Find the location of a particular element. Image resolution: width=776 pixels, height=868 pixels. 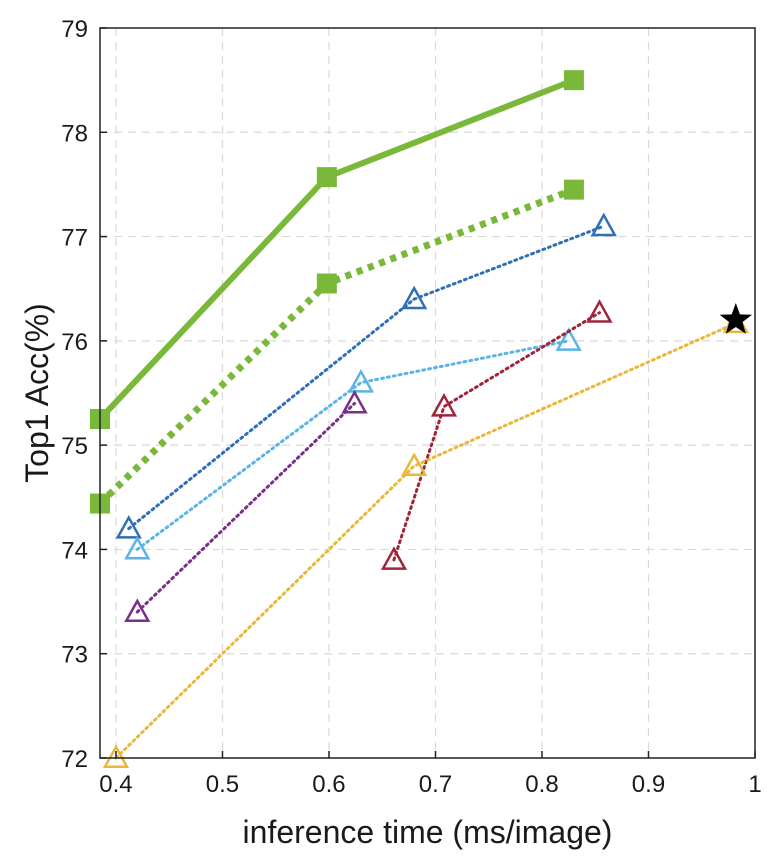

y-axis-label: Top1 Acc(%) is located at coordinates (37, 393).